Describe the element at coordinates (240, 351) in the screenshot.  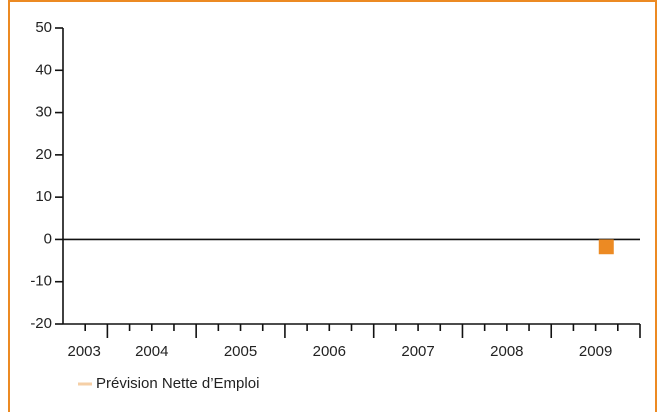
I see `x-tick-label: 2005` at that location.